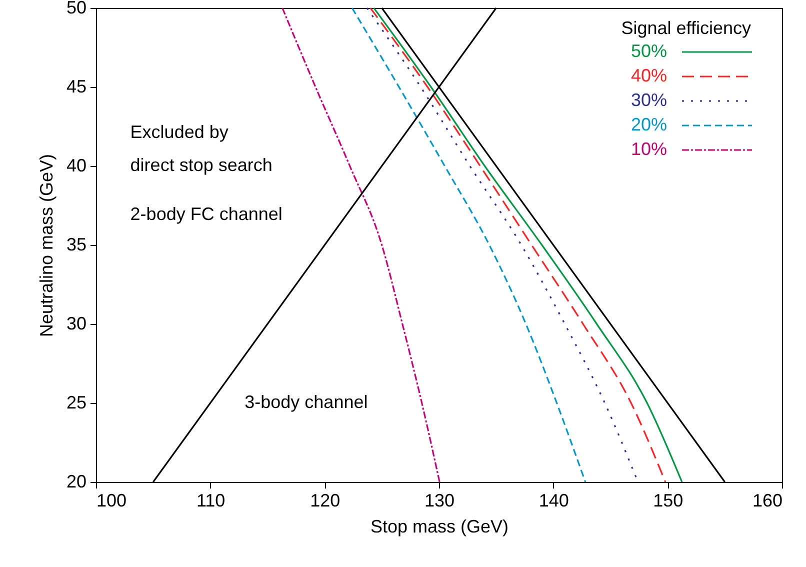 Image resolution: width=806 pixels, height=567 pixels. Describe the element at coordinates (648, 76) in the screenshot. I see `legend-label: 40%` at that location.